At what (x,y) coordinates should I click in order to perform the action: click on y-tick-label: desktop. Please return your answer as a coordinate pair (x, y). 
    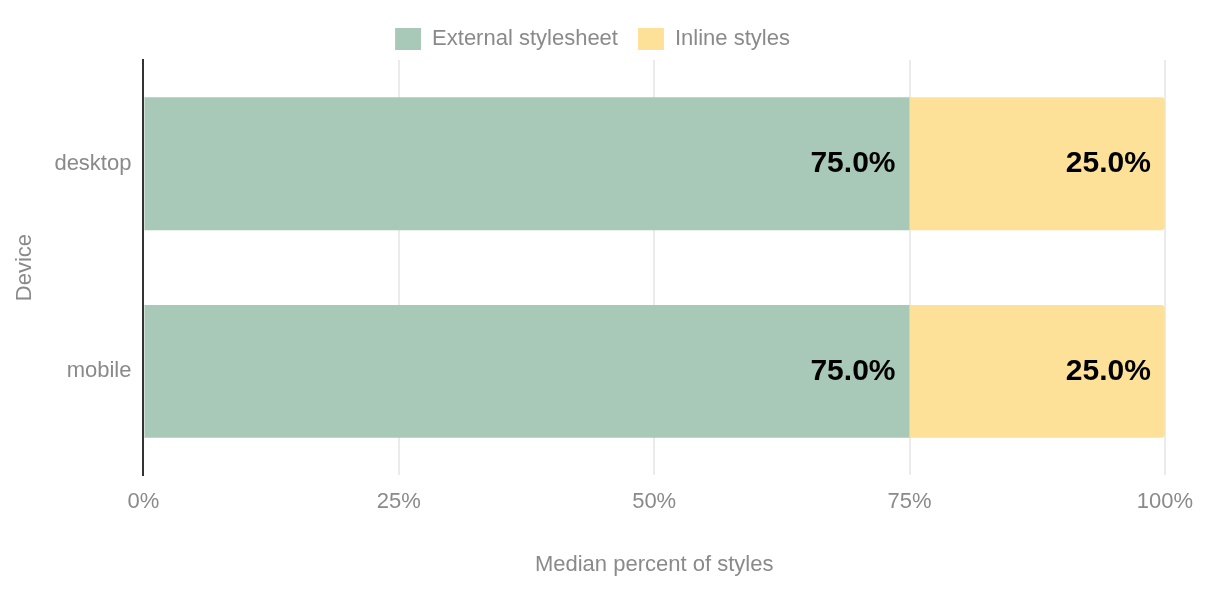
    Looking at the image, I should click on (93, 162).